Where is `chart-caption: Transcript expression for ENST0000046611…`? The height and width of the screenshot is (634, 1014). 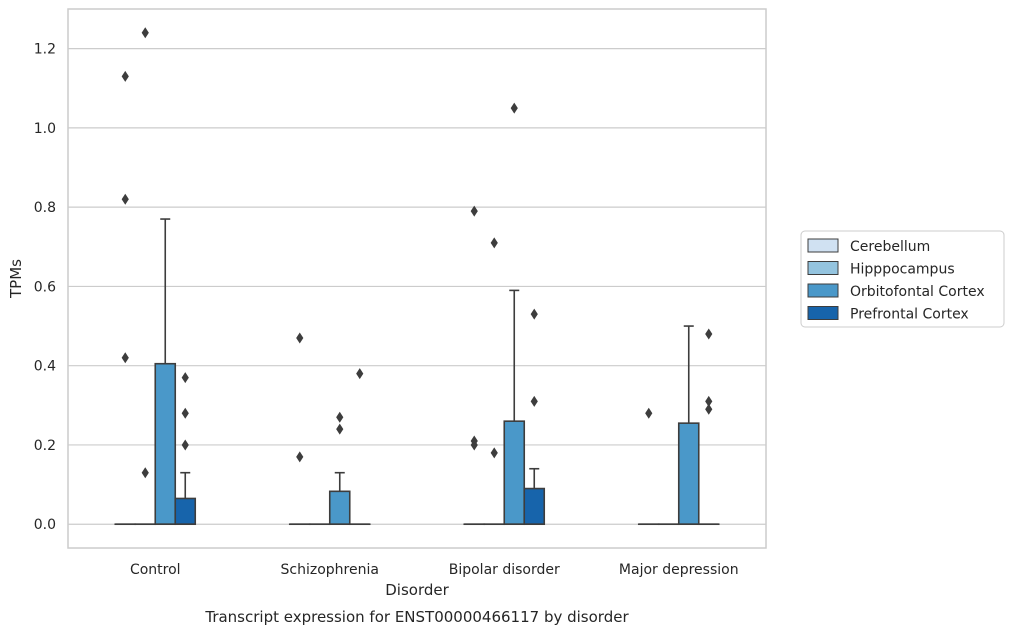 chart-caption: Transcript expression for ENST0000046611… is located at coordinates (416, 617).